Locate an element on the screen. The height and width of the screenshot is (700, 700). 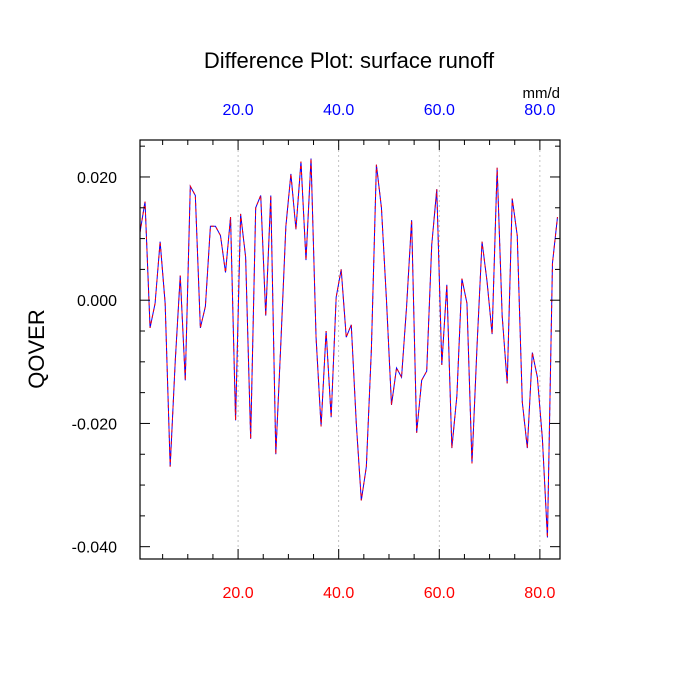
x-tick-label-bottom: 60.0 is located at coordinates (439, 593).